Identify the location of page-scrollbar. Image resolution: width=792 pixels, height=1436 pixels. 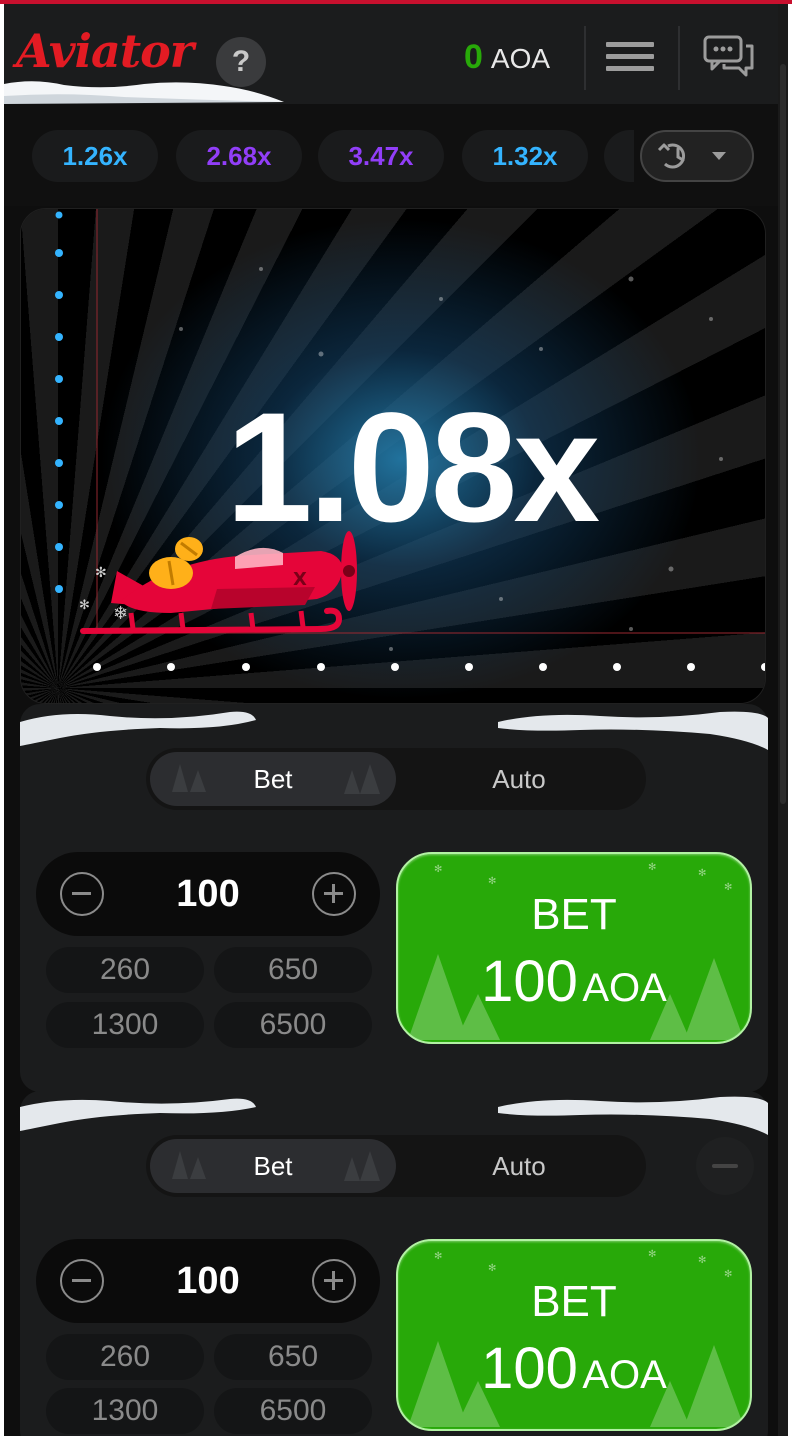
(783, 720).